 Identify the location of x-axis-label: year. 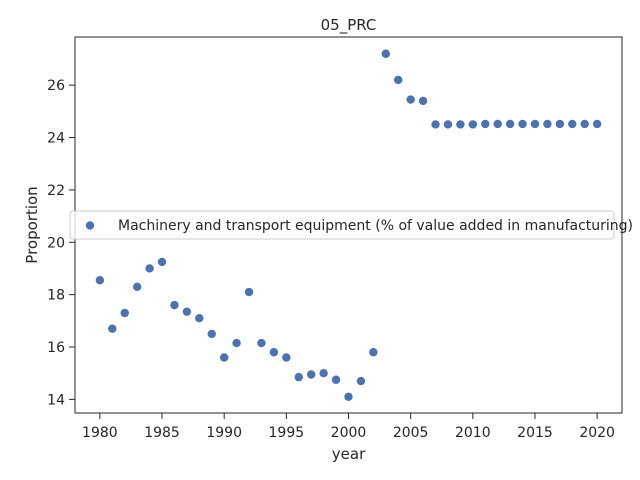
(349, 454).